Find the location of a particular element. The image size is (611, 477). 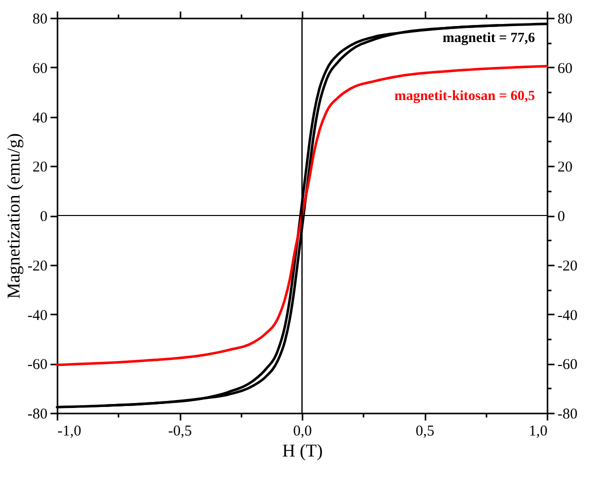

y-tick-label: 80 is located at coordinates (40, 20).